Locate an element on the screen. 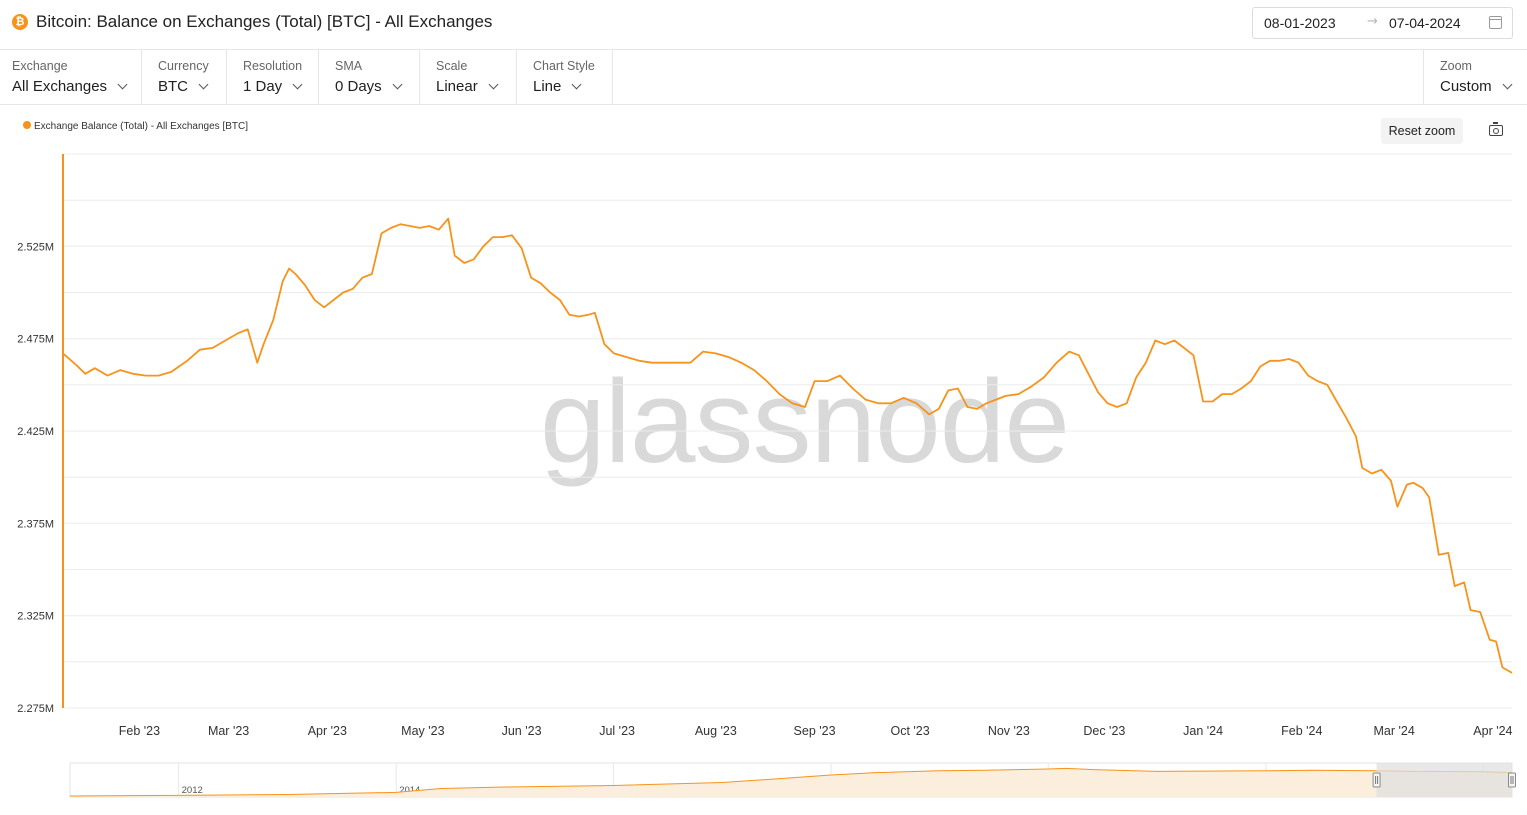 Image resolution: width=1527 pixels, height=815 pixels. chart-style-label: Chart Style is located at coordinates (564, 66).